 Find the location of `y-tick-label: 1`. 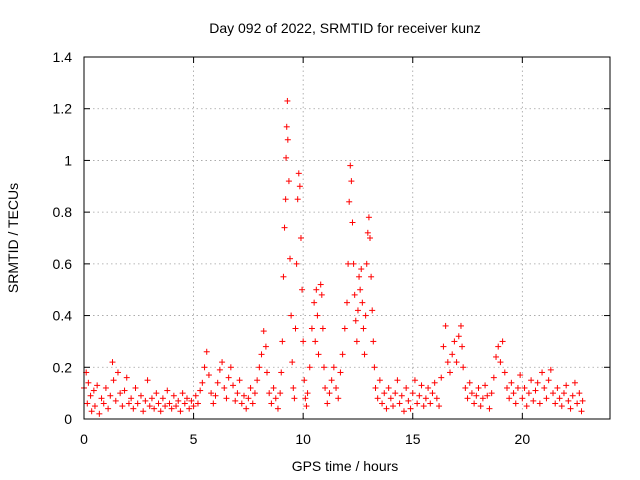

y-tick-label: 1 is located at coordinates (68, 160).